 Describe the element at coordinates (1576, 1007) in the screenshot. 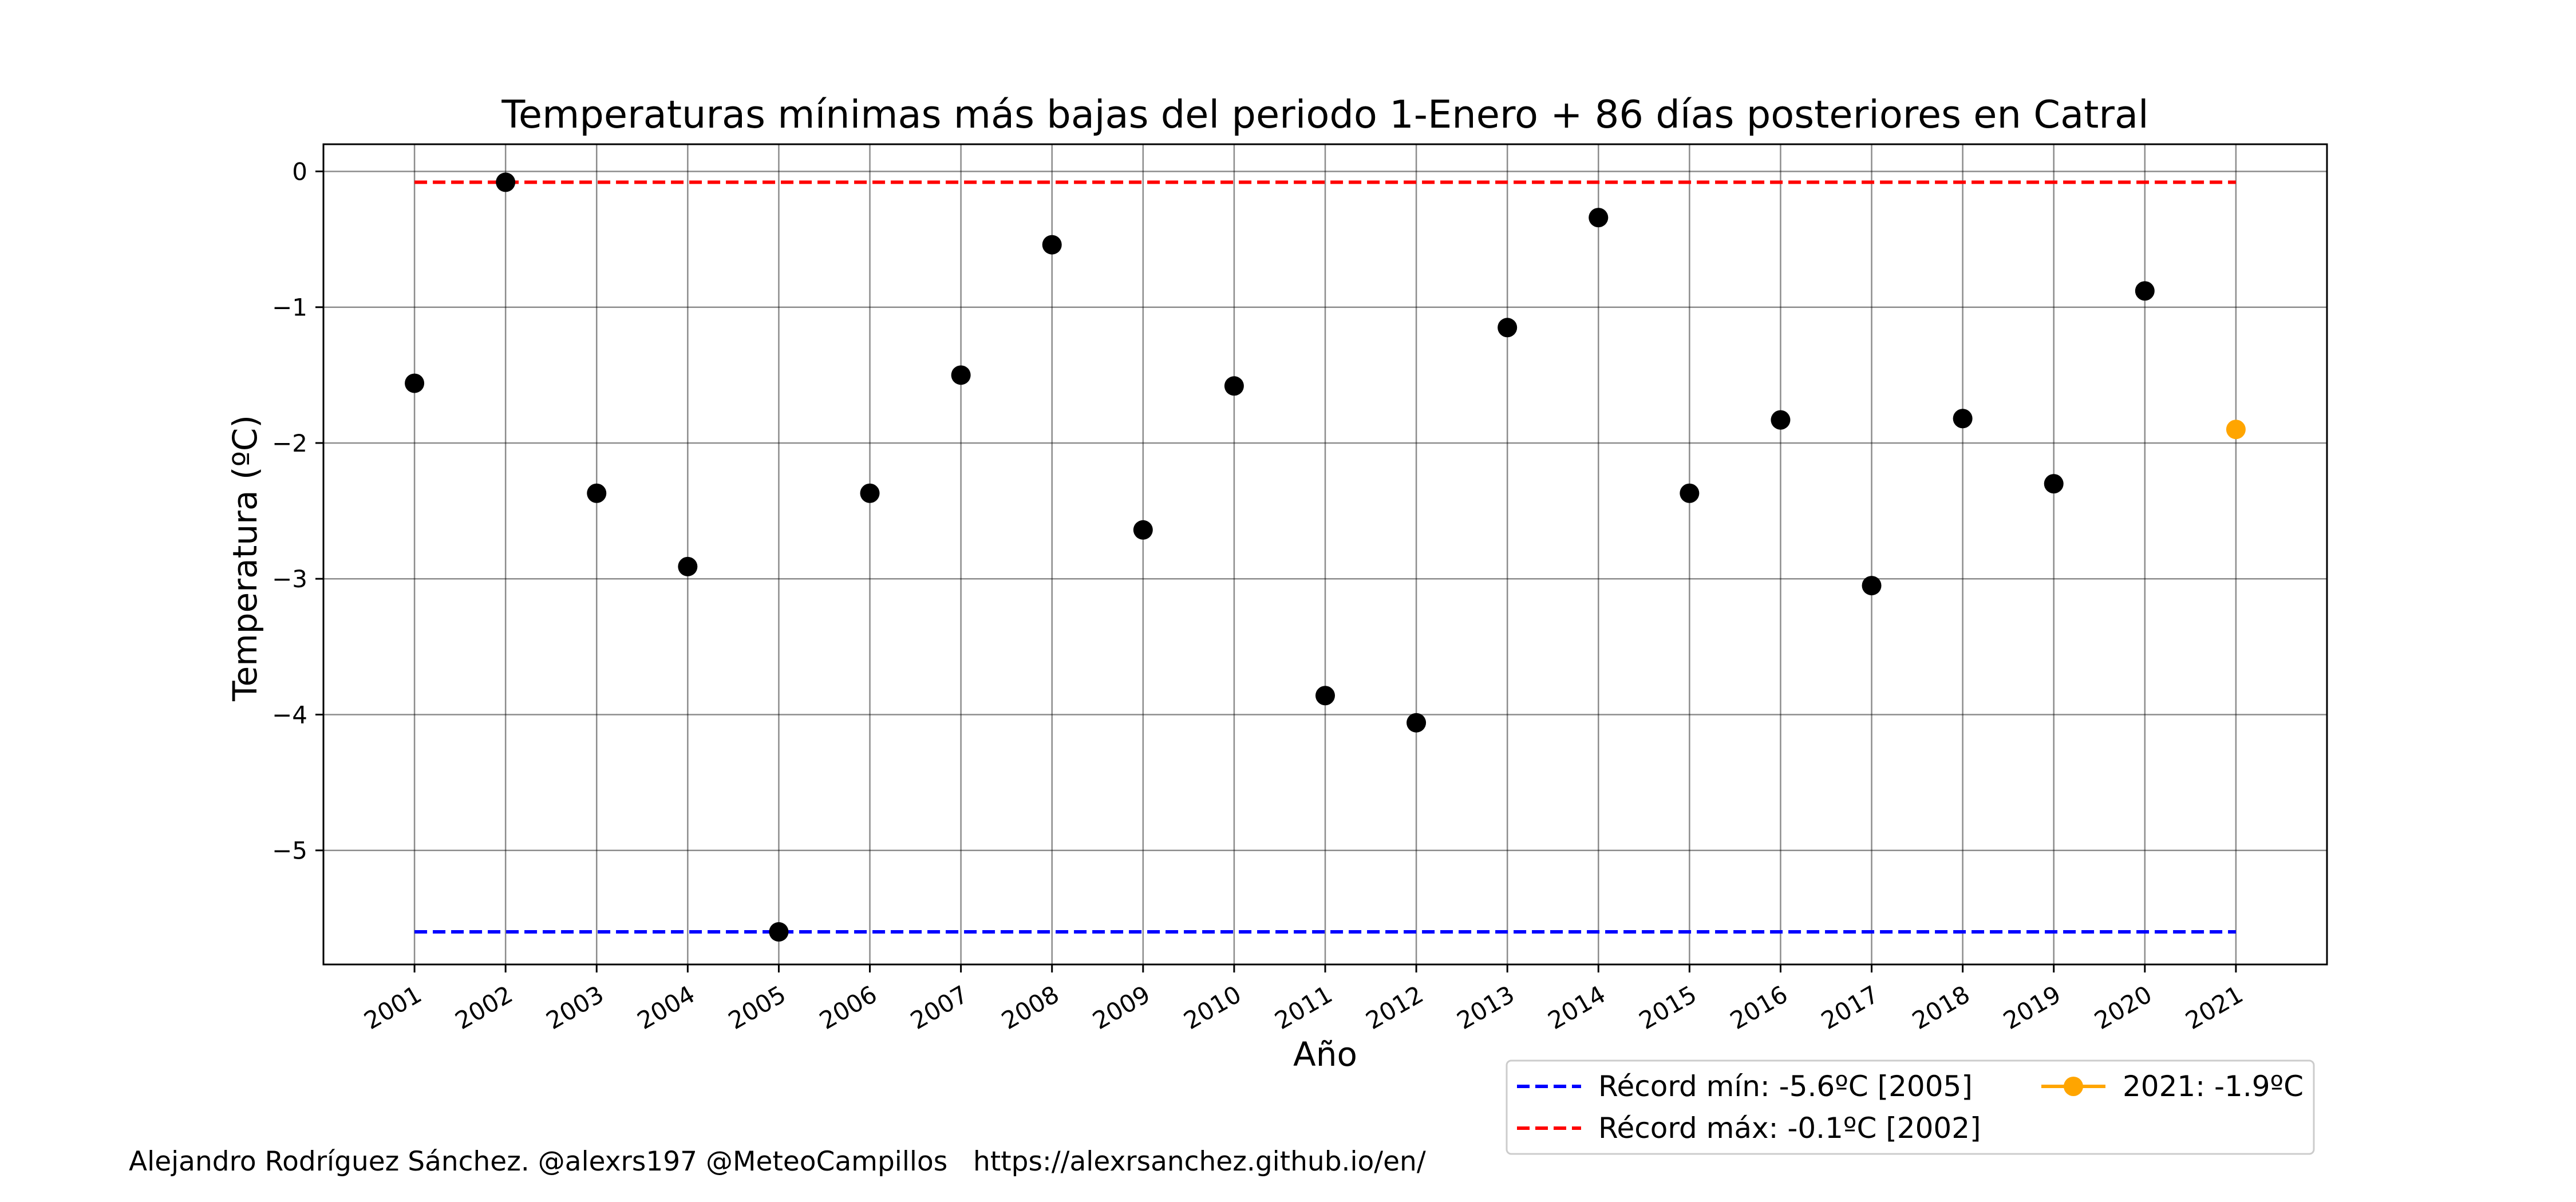

I see `x-tick-label: 2014` at that location.